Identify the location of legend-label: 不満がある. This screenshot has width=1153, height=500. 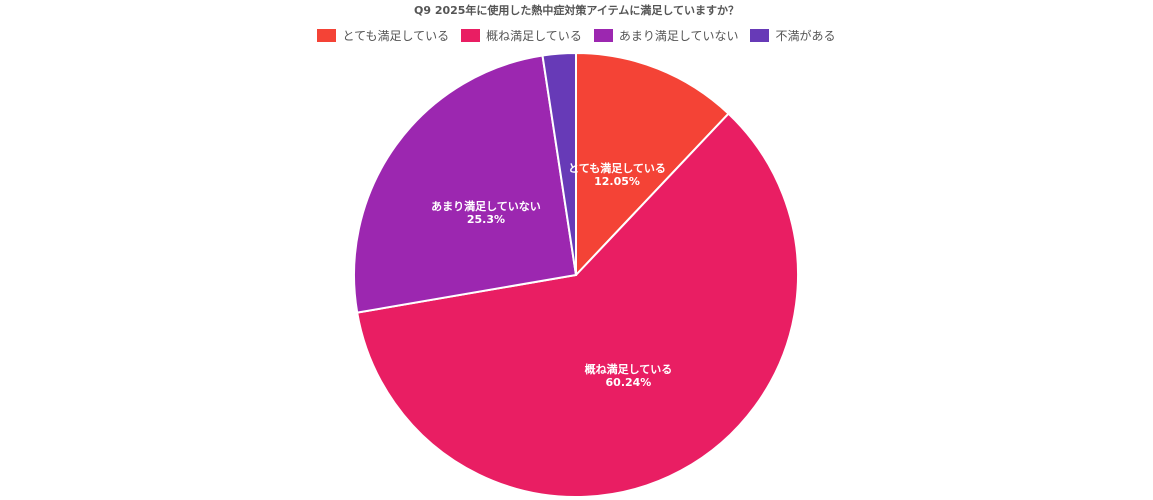
(805, 36).